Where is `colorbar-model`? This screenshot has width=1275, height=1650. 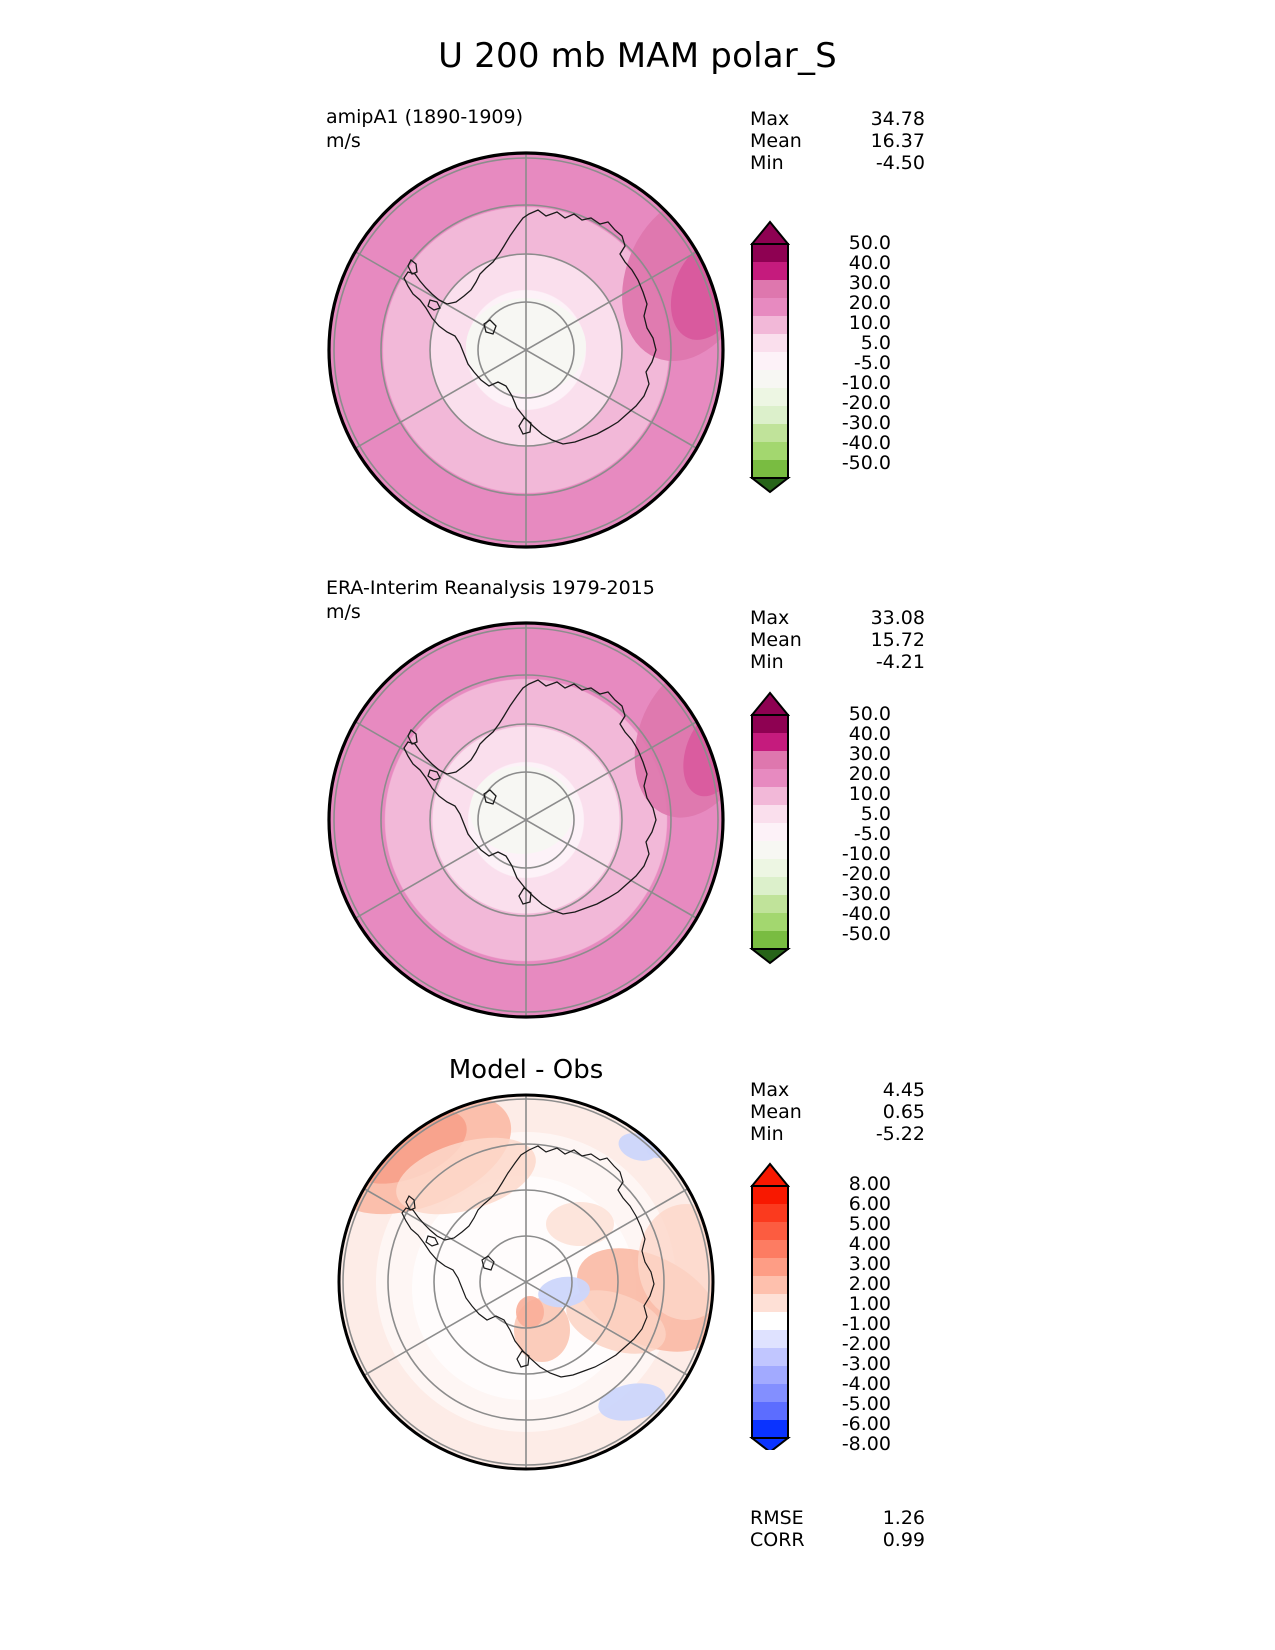
colorbar-model is located at coordinates (770, 357).